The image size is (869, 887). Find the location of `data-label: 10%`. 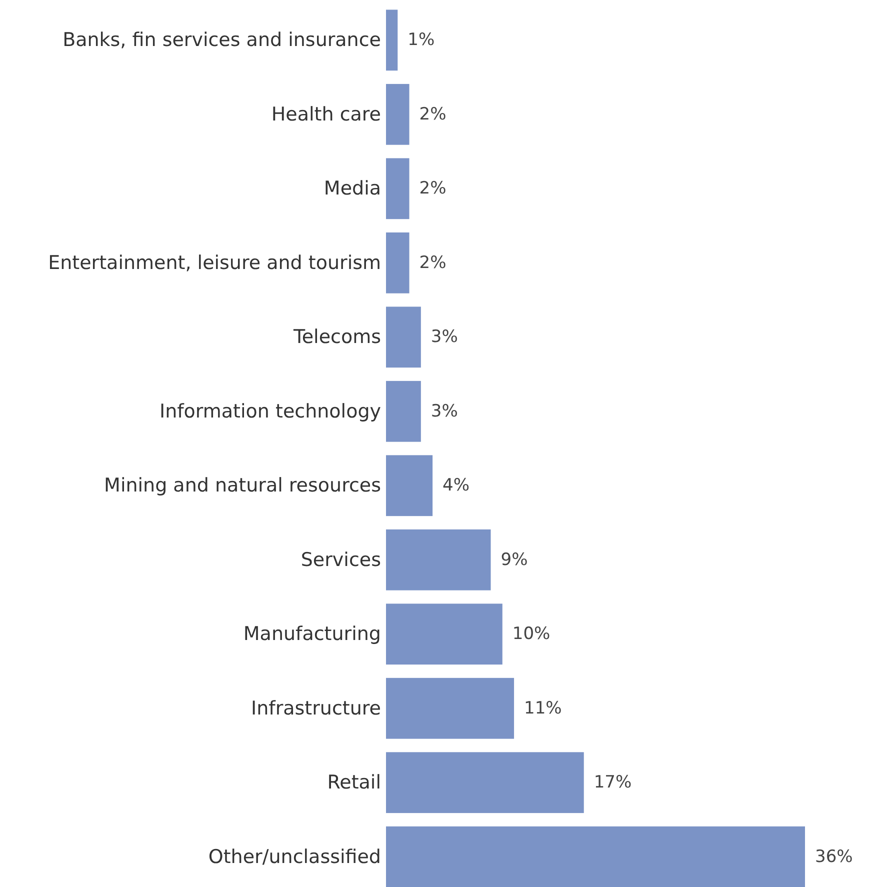

data-label: 10% is located at coordinates (531, 634).